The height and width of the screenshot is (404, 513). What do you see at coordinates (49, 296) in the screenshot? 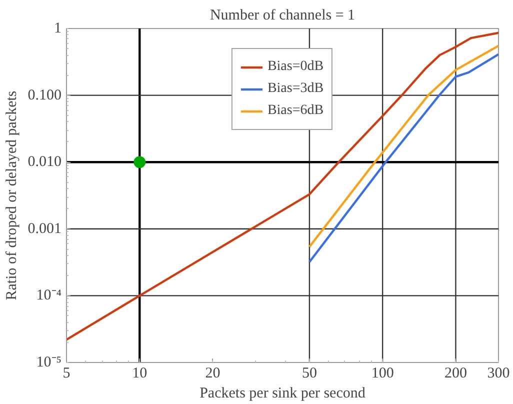
I see `y-tick-label: 10⁻⁴` at bounding box center [49, 296].